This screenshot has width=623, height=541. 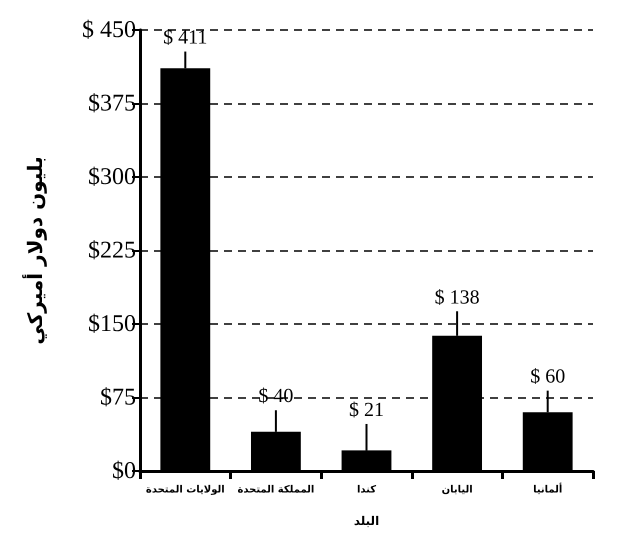 I want to click on data-label: $ 60, so click(x=548, y=377).